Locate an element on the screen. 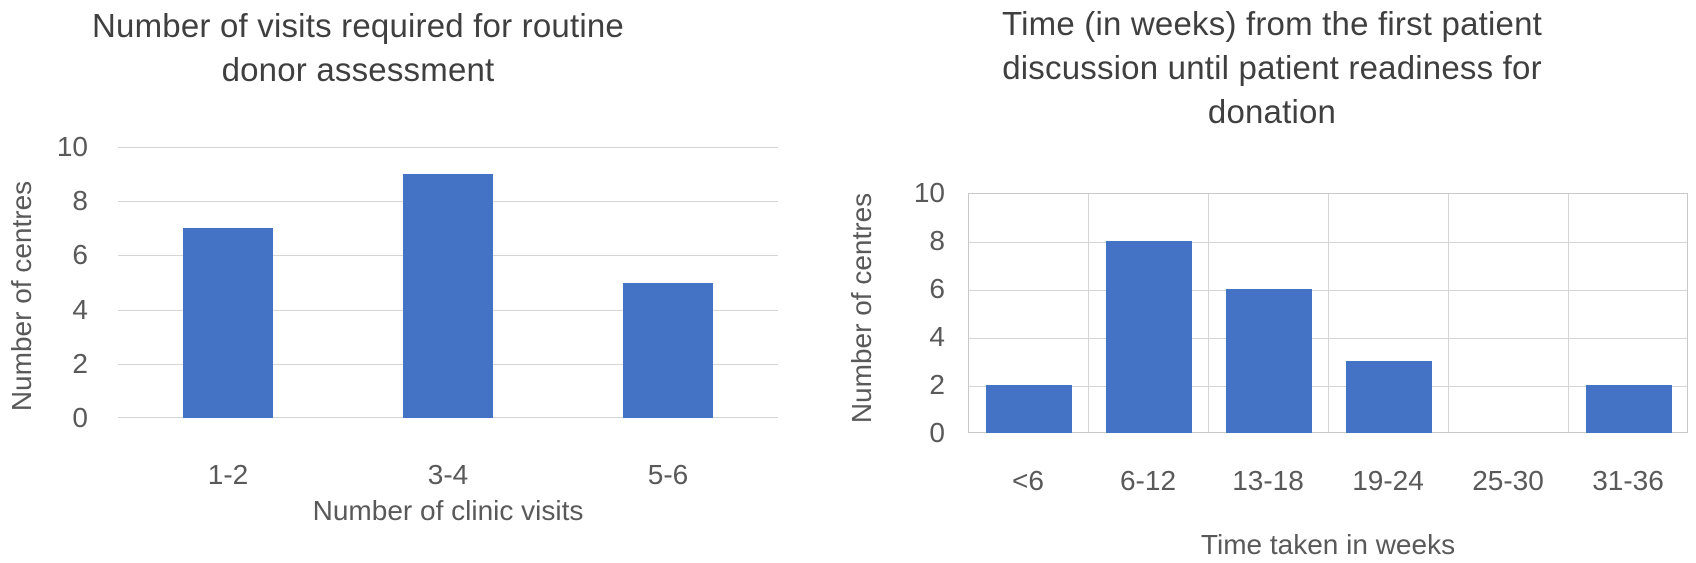  gridline-horizontal is located at coordinates (448, 147).